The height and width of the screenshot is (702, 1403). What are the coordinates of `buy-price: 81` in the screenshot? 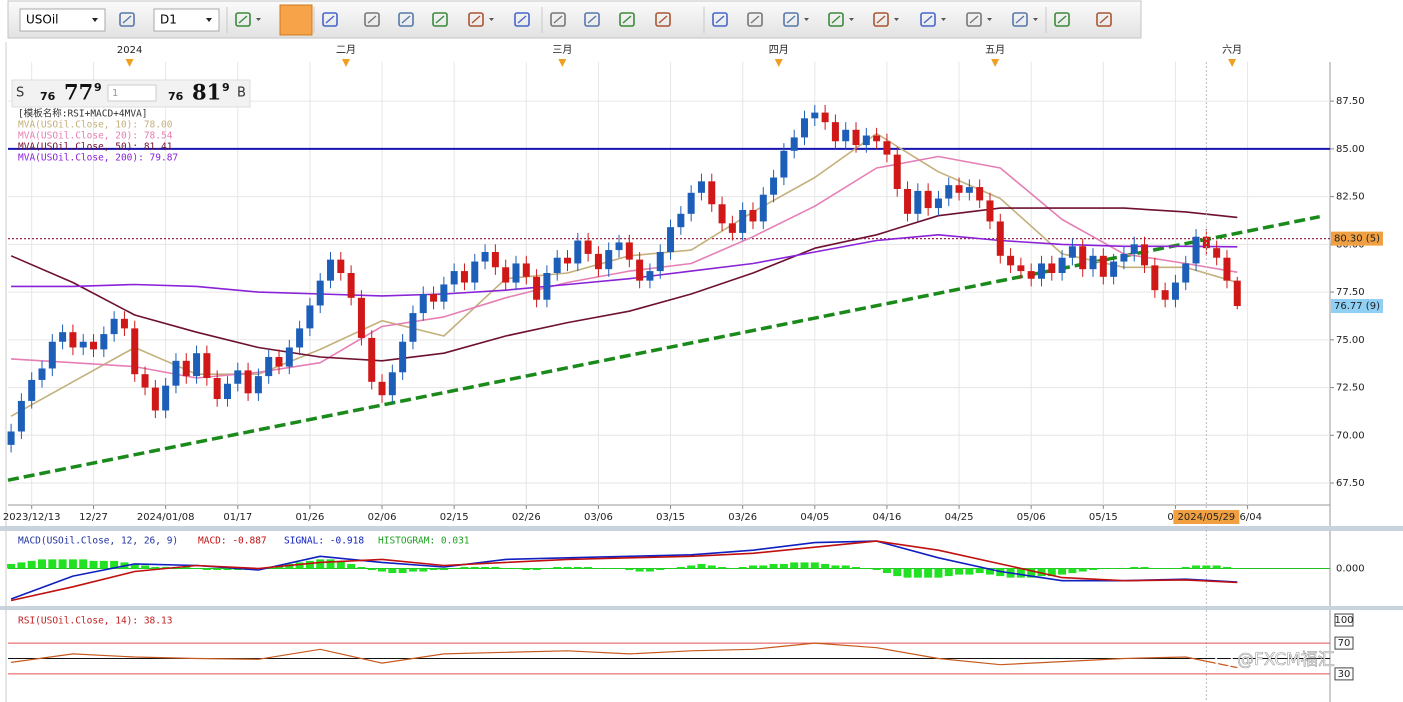 It's located at (206, 92).